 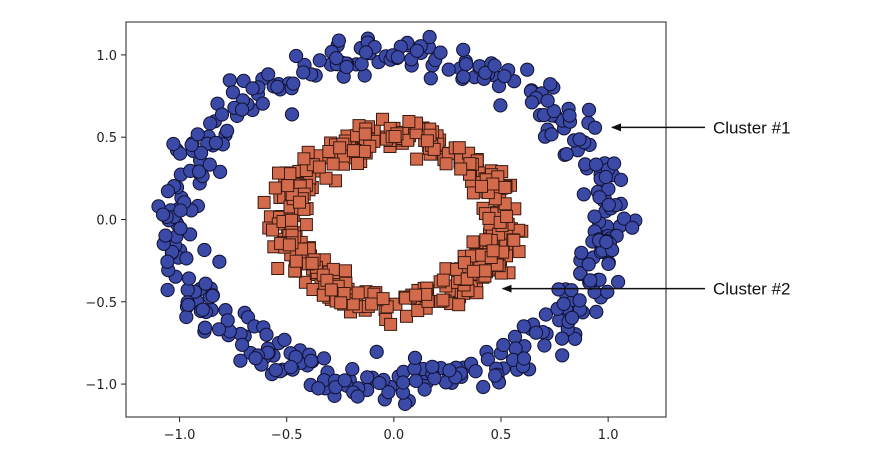 I want to click on x-tick-label: −1.0, so click(x=180, y=435).